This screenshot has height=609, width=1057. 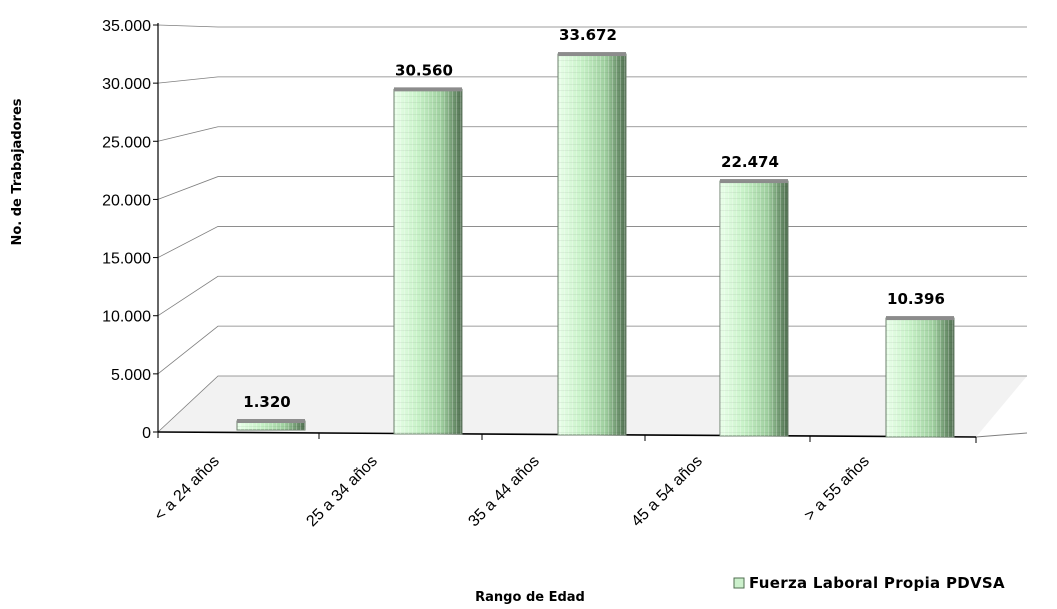 What do you see at coordinates (188, 228) in the screenshot?
I see `side-wall` at bounding box center [188, 228].